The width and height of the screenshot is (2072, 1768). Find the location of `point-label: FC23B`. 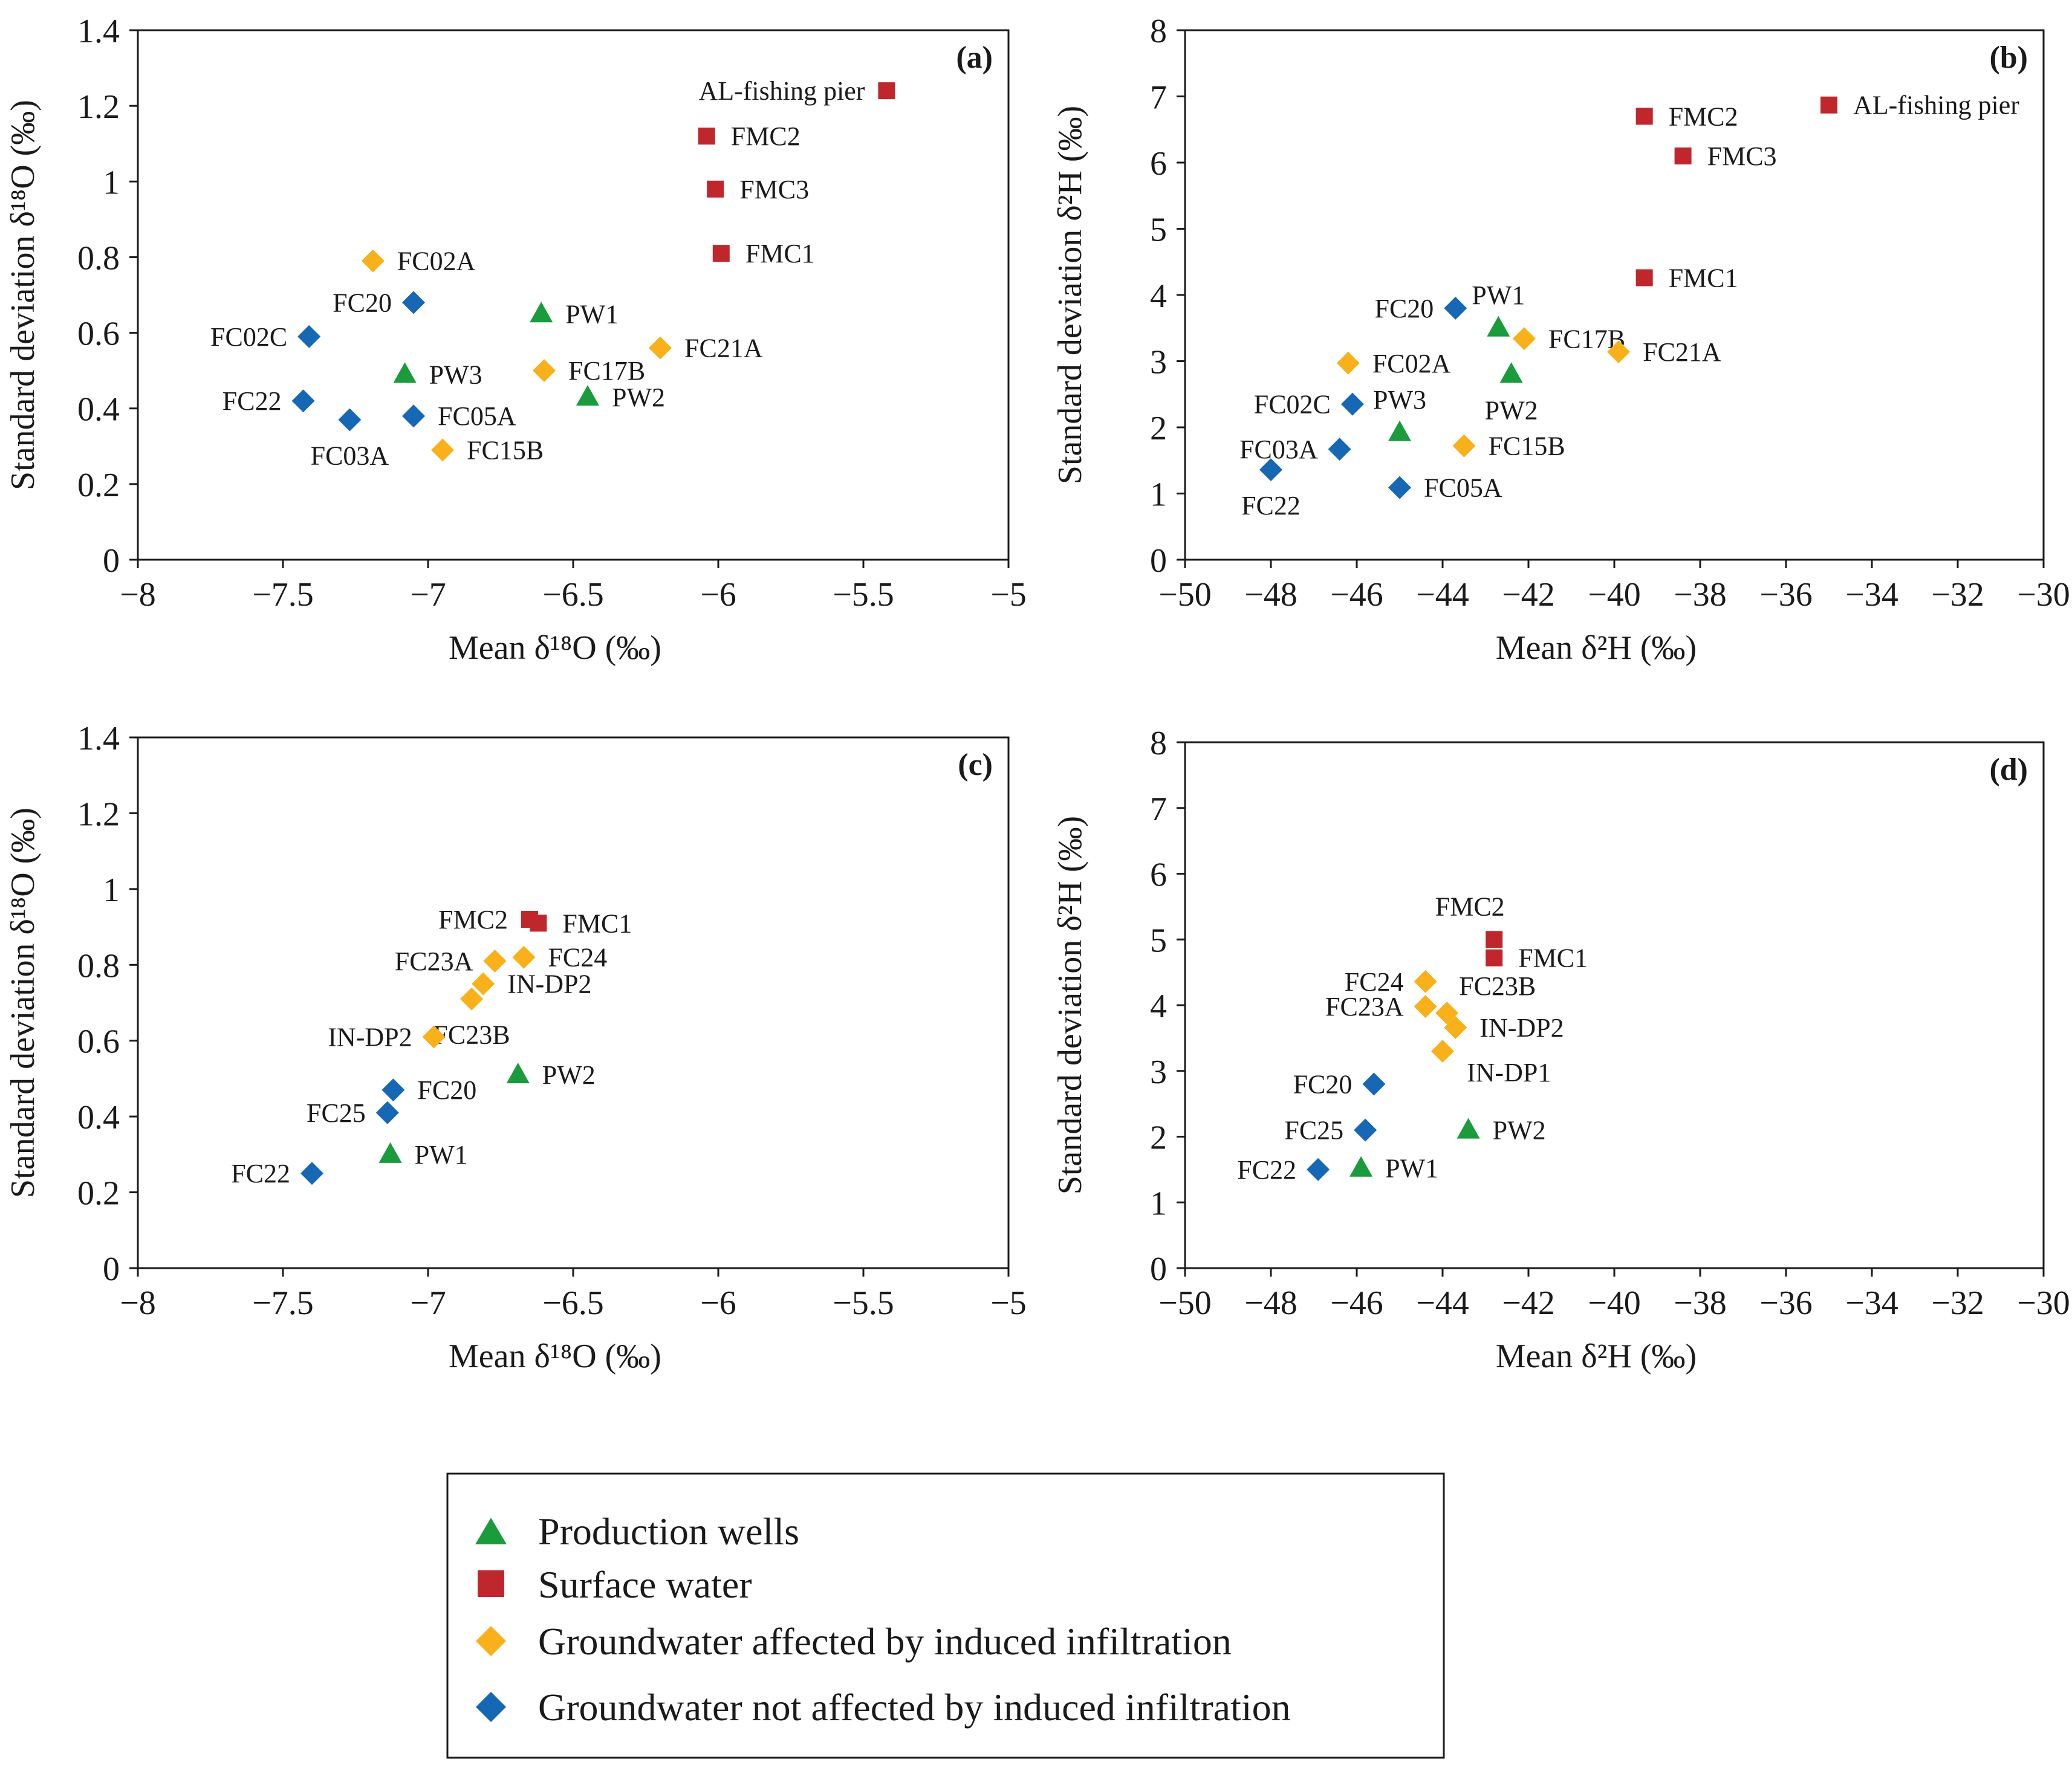

point-label: FC23B is located at coordinates (471, 1035).